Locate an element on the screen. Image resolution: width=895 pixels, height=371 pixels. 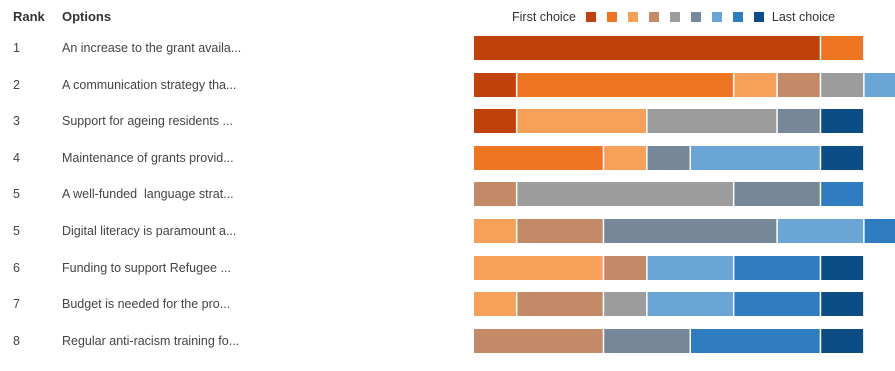
rank-value: 7 is located at coordinates (16, 304).